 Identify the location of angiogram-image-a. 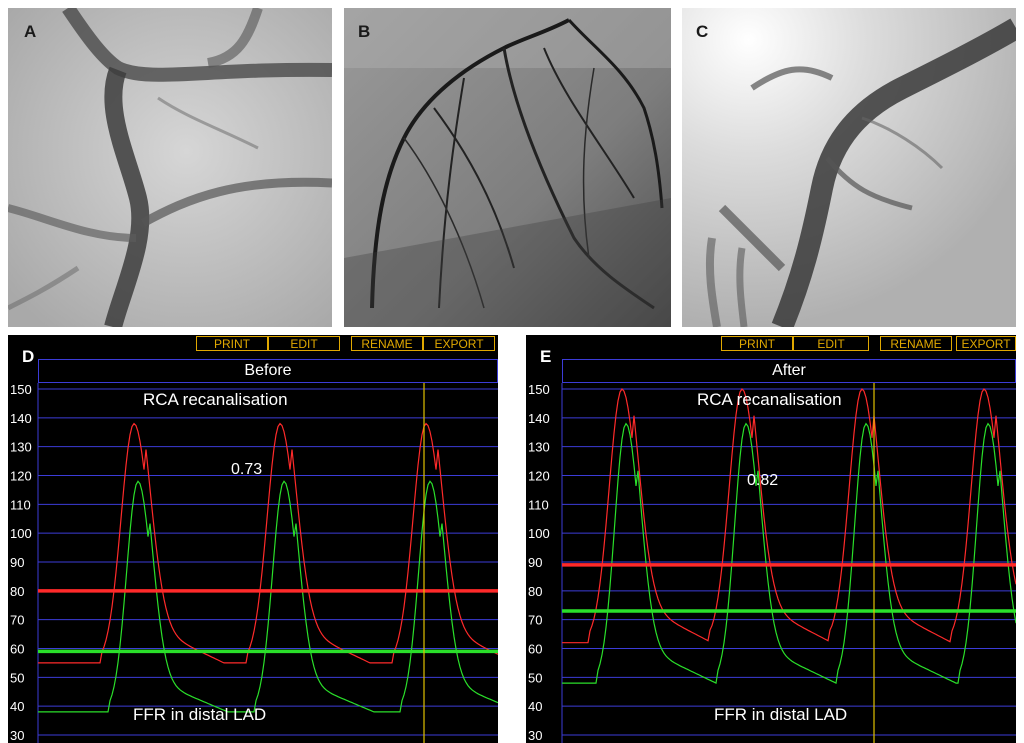
(170, 167).